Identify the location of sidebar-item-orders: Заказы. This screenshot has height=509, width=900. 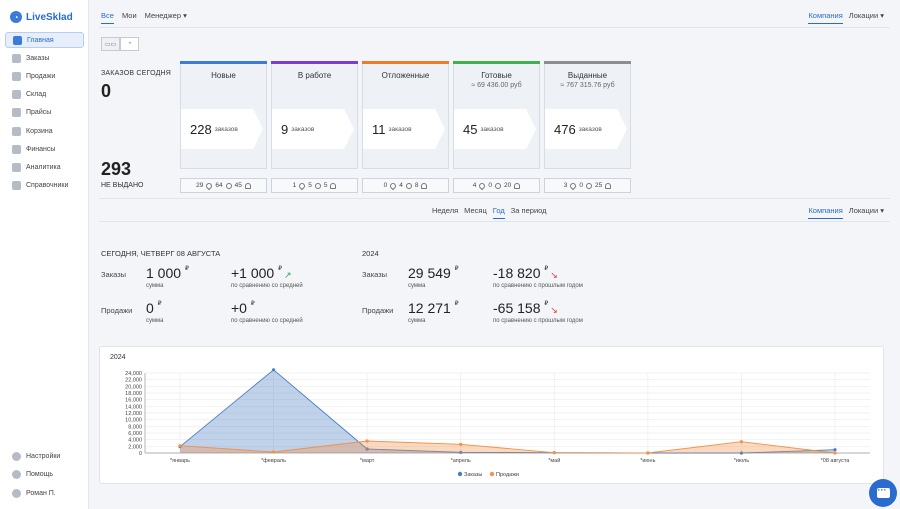
(44, 58).